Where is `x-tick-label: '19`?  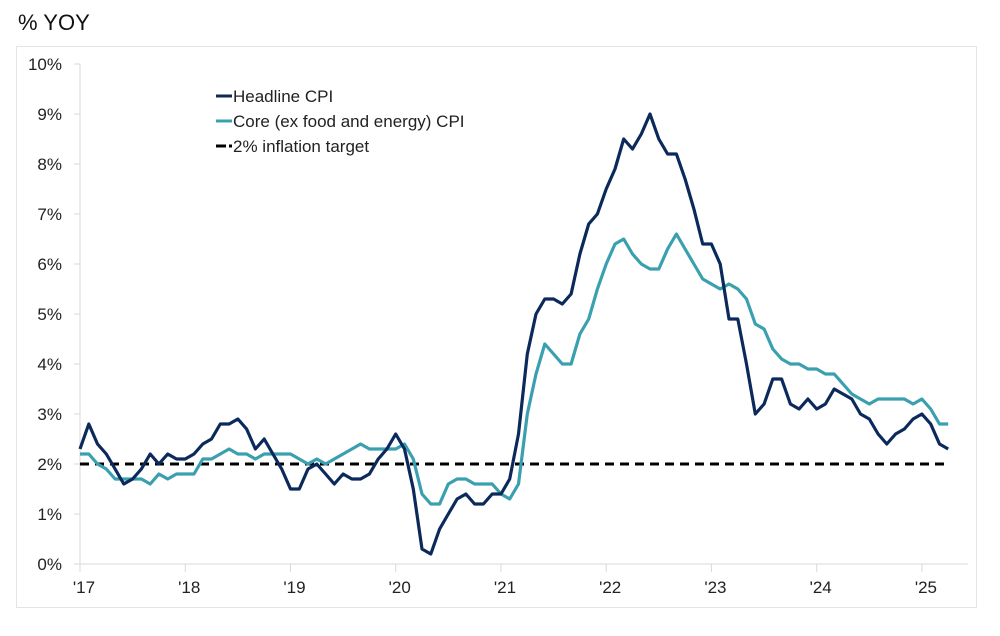
x-tick-label: '19 is located at coordinates (294, 587).